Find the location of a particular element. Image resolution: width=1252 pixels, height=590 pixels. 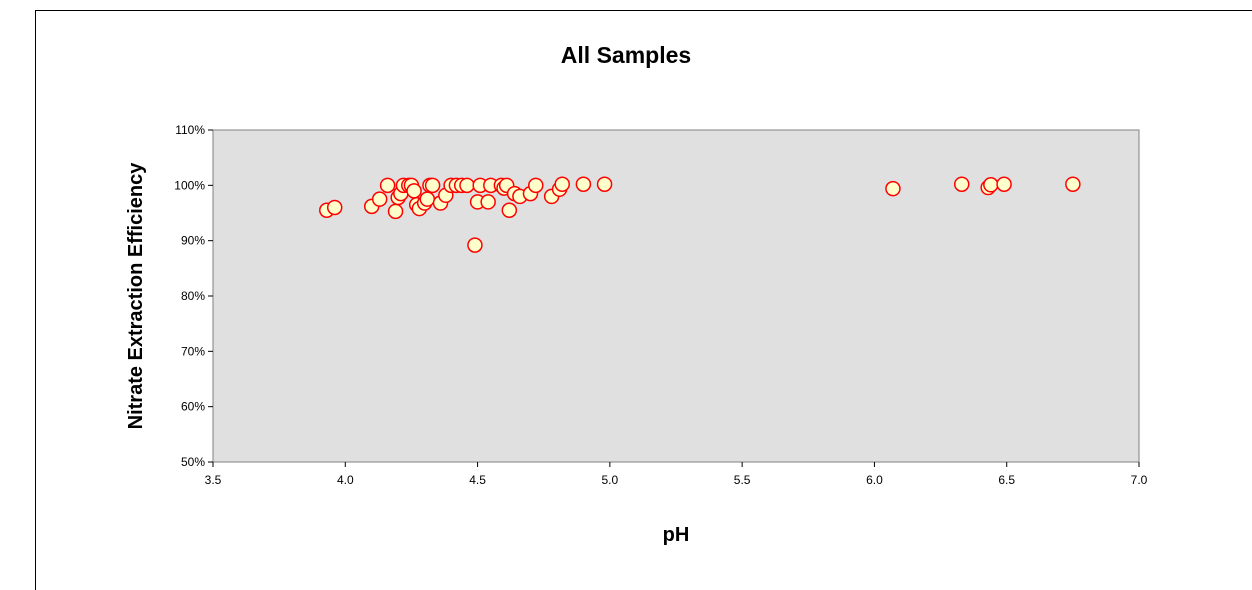

y-tick-label: 70% is located at coordinates (193, 351).